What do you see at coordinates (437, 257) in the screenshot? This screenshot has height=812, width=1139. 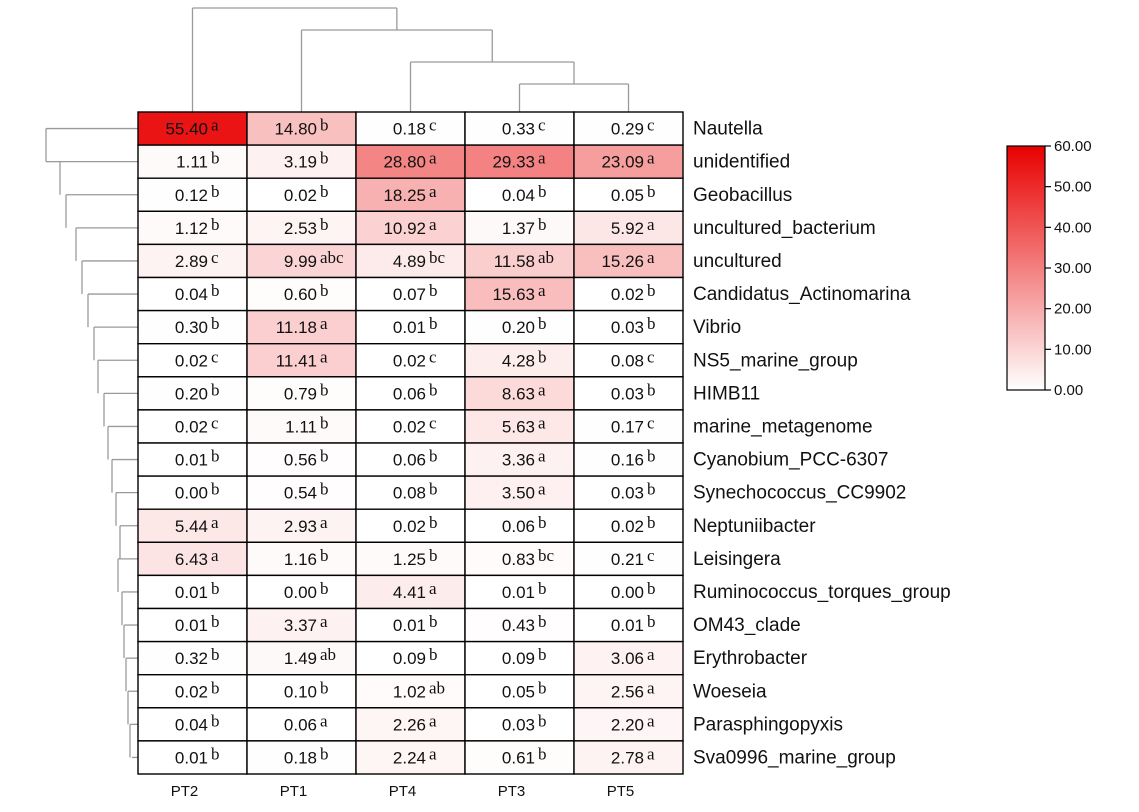 I see `significance-letter: bc` at bounding box center [437, 257].